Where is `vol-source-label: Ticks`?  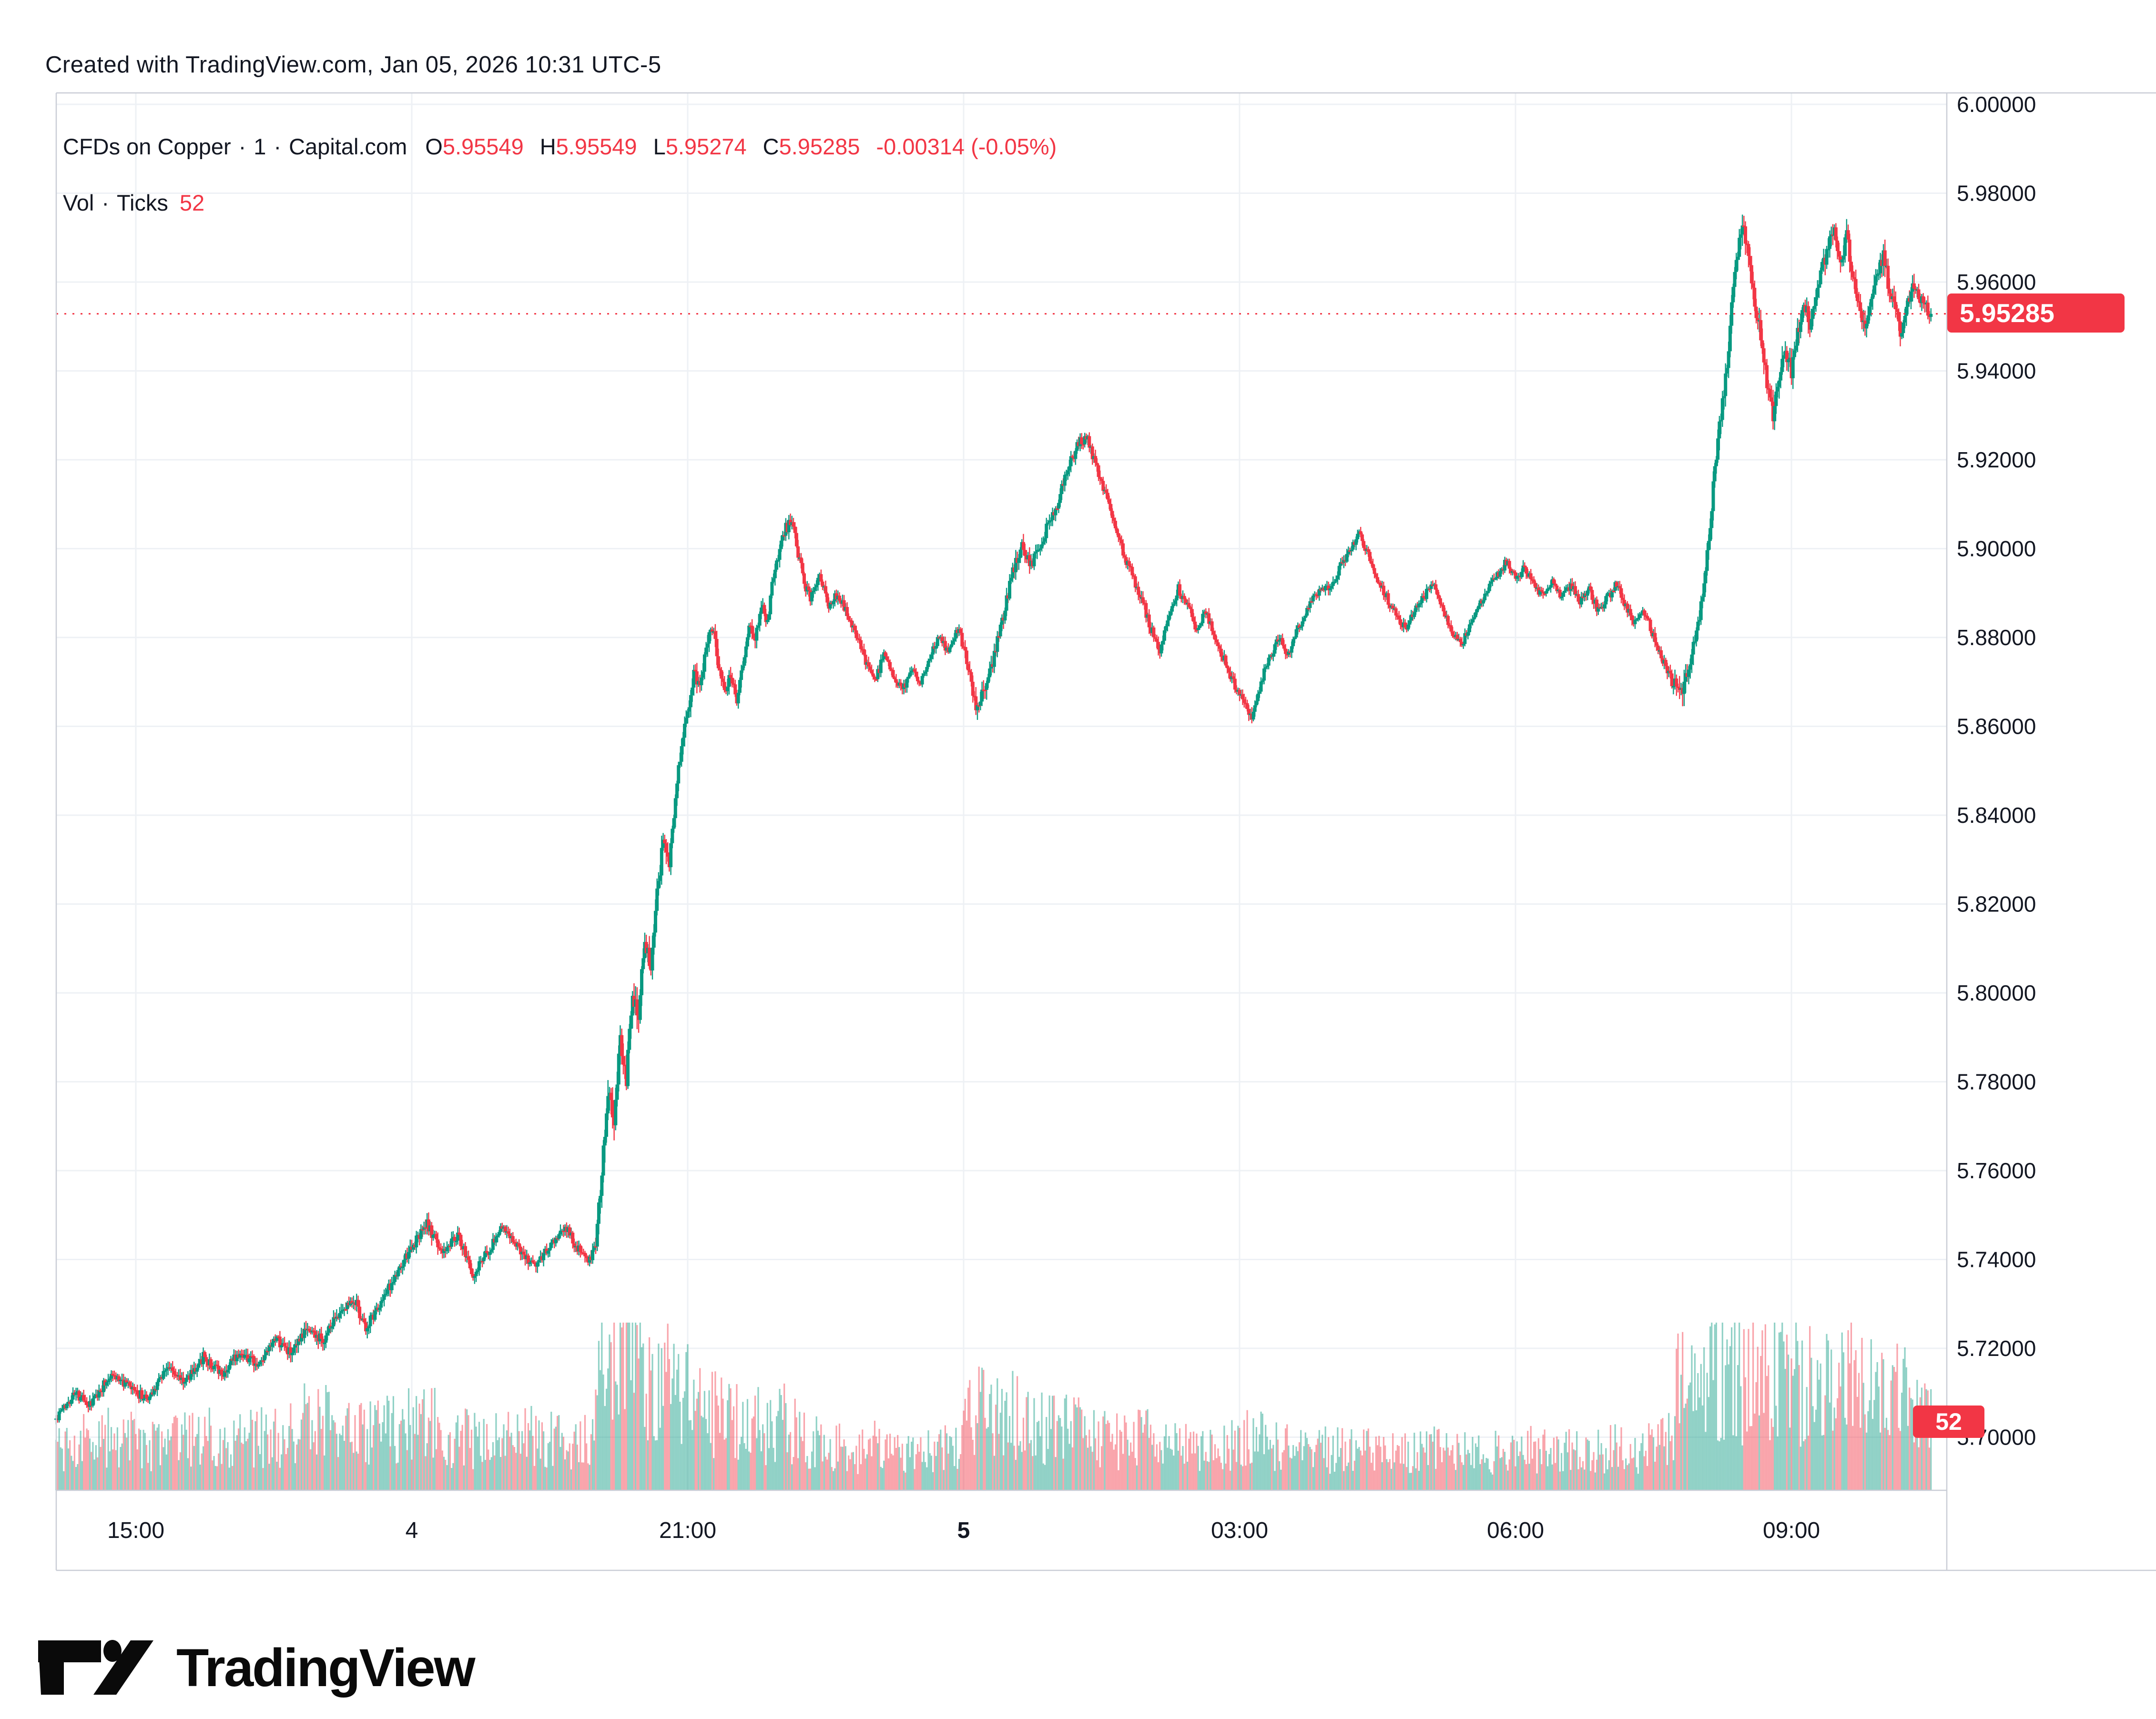 vol-source-label: Ticks is located at coordinates (142, 202).